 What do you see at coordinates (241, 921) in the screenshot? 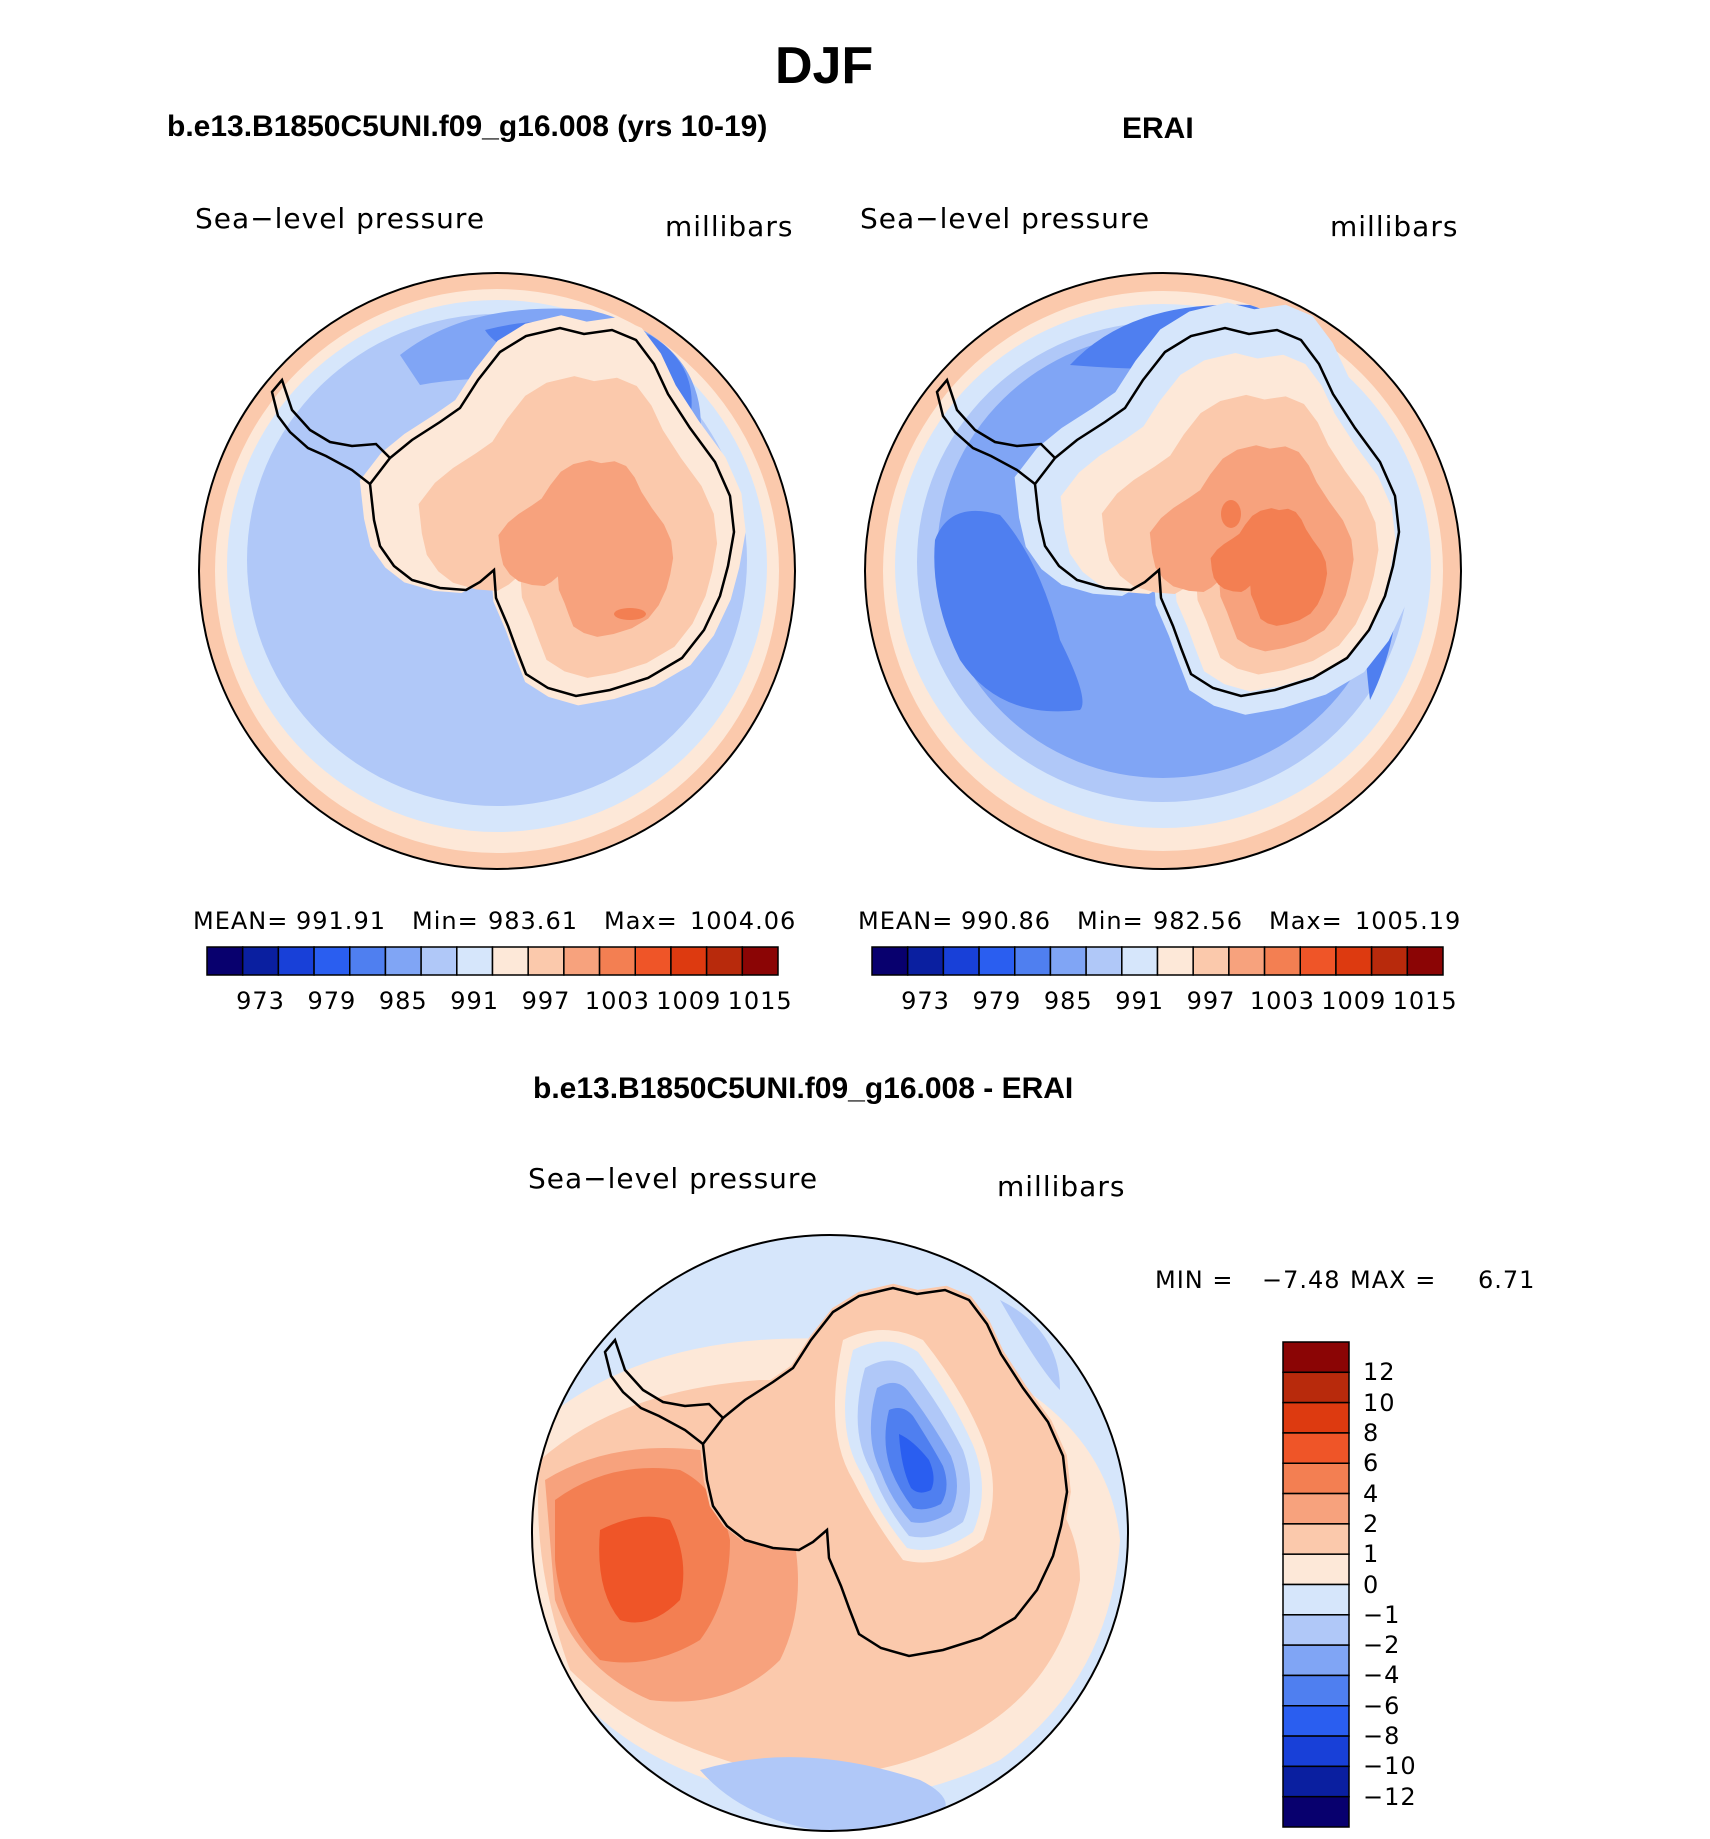
I see `panel1-mean-label: MEAN=` at bounding box center [241, 921].